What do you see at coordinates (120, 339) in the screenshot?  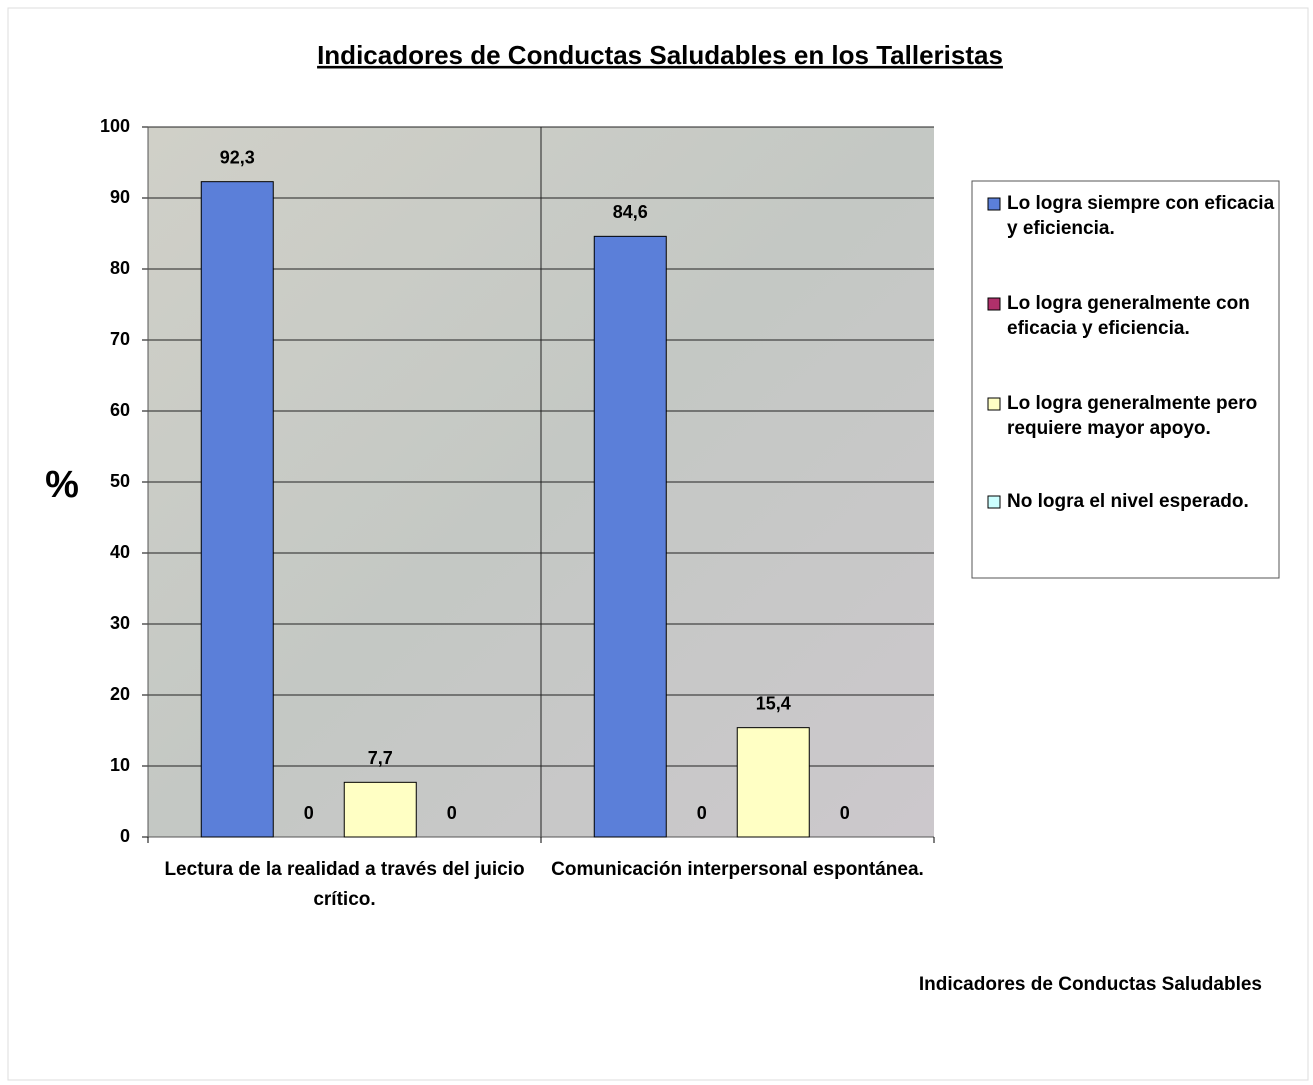 I see `y-tick-label: 70` at bounding box center [120, 339].